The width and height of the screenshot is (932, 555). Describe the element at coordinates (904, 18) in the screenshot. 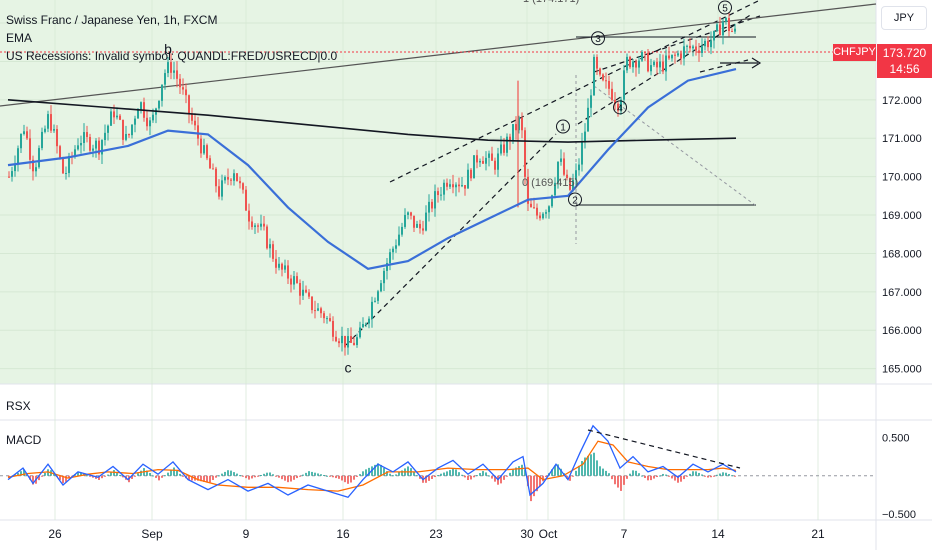

I see `currency-selector: JPY` at that location.